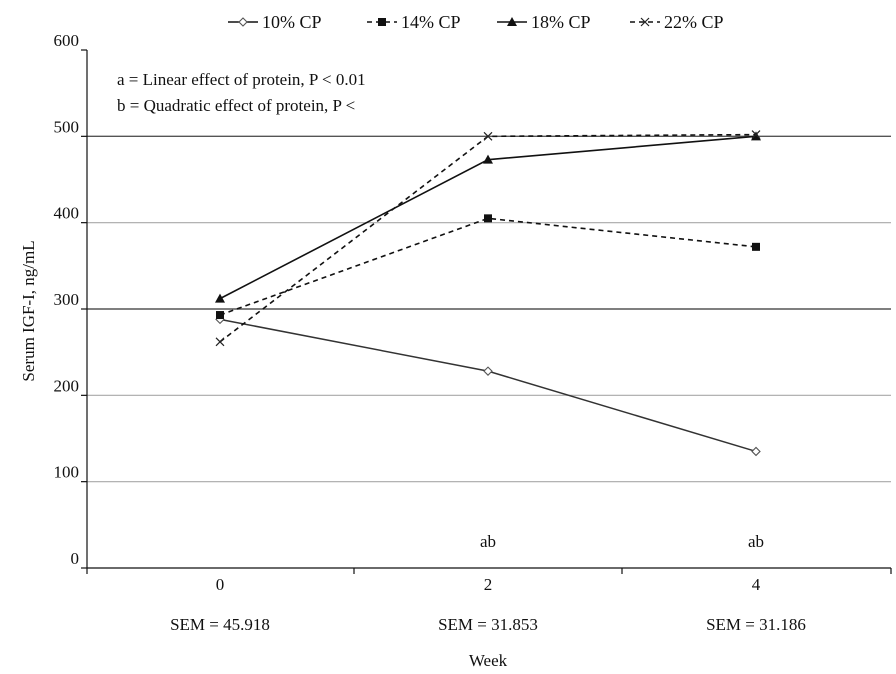  I want to click on y-tick-label: 0, so click(75, 558).